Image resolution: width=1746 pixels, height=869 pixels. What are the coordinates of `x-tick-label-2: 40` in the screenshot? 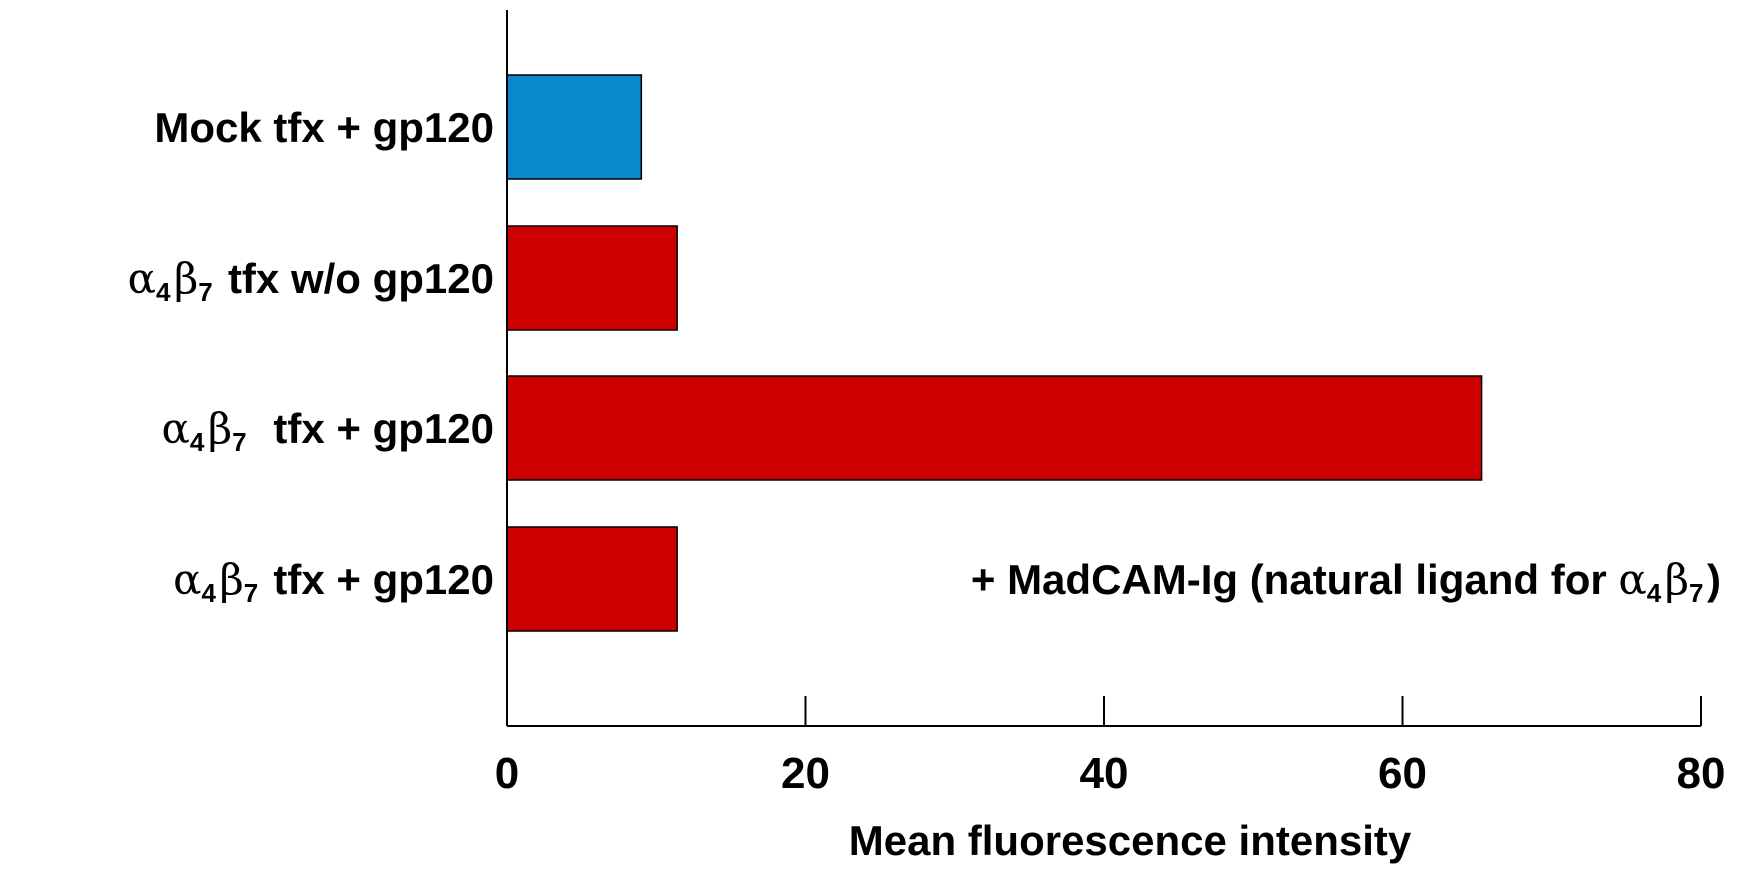 It's located at (1104, 773).